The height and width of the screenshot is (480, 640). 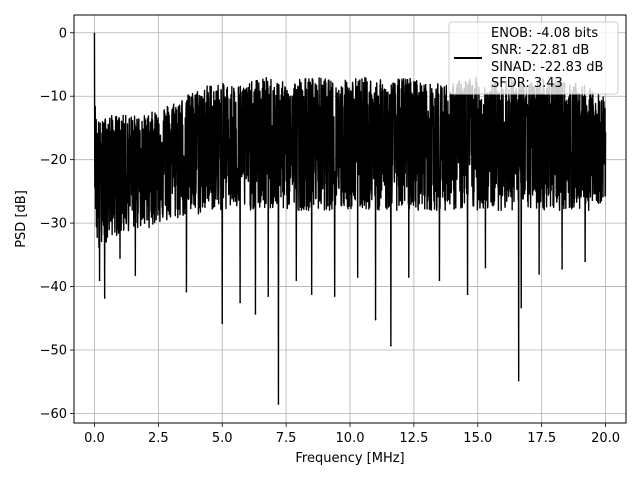 I want to click on legend-line-snr: SNR: -22.81 dB, so click(x=540, y=50).